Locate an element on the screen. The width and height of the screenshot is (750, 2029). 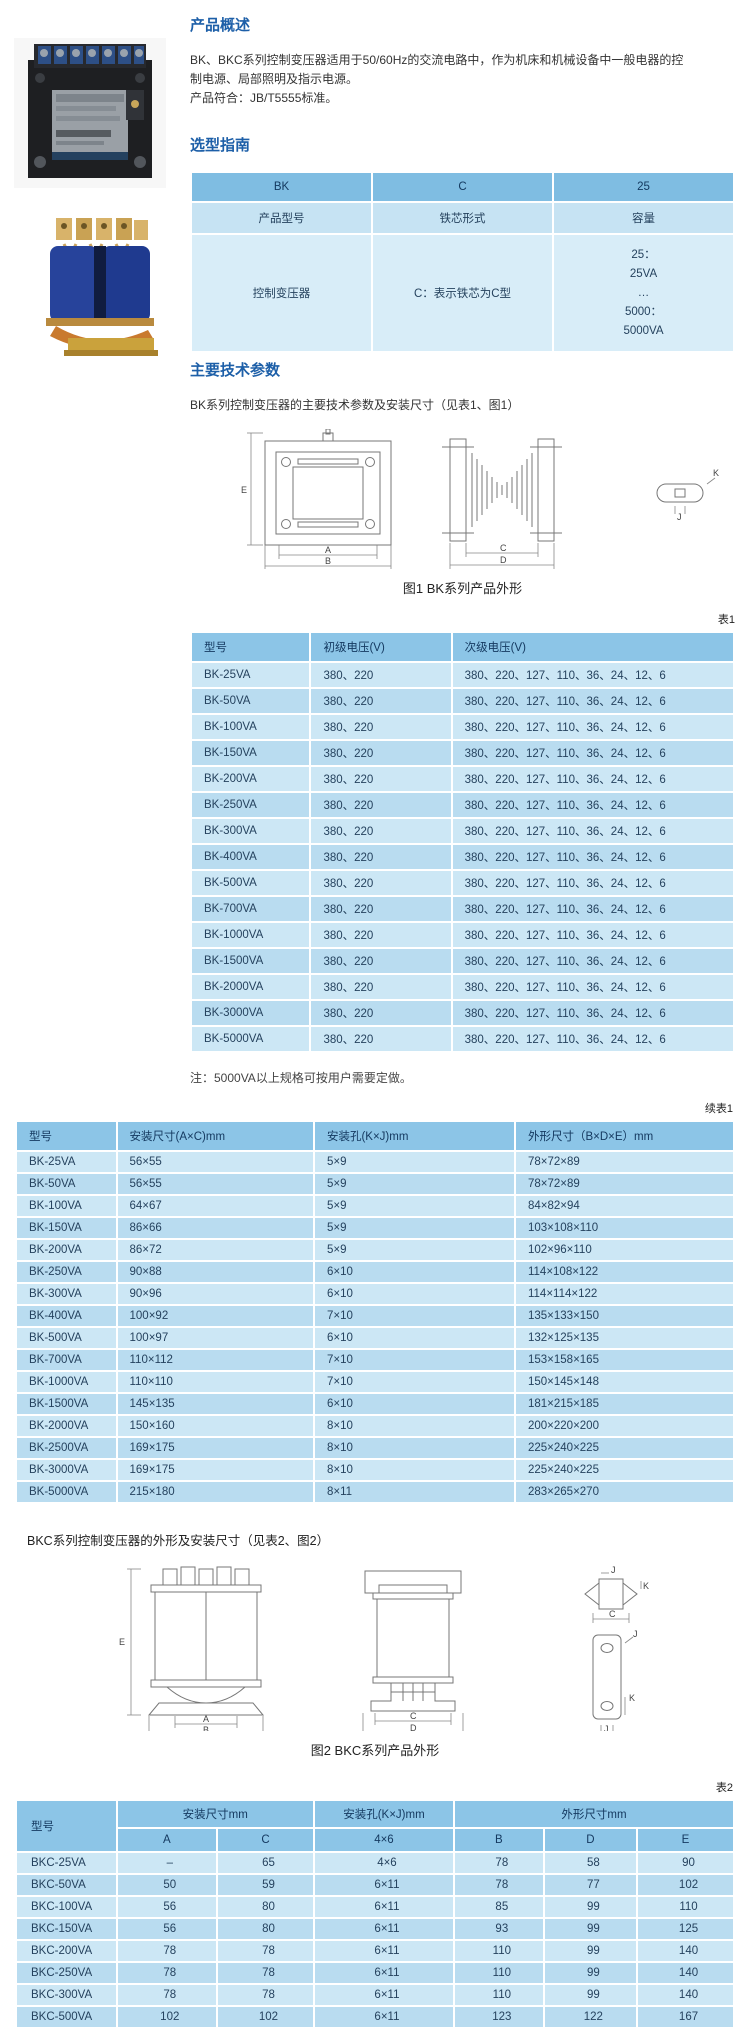
table-row: BK-500VA 100×97 6×10 132×125×135 is located at coordinates (375, 1338).